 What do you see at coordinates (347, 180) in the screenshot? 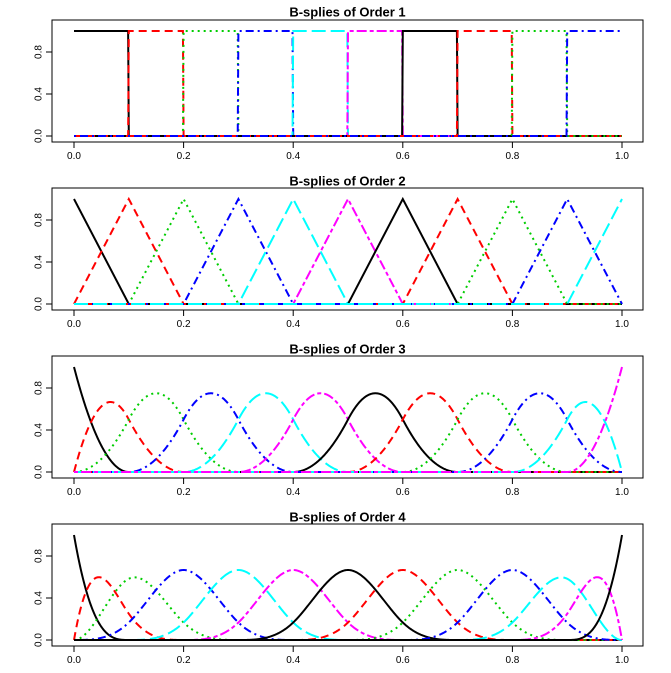
I see `panel-title: B-splies of Order 2` at bounding box center [347, 180].